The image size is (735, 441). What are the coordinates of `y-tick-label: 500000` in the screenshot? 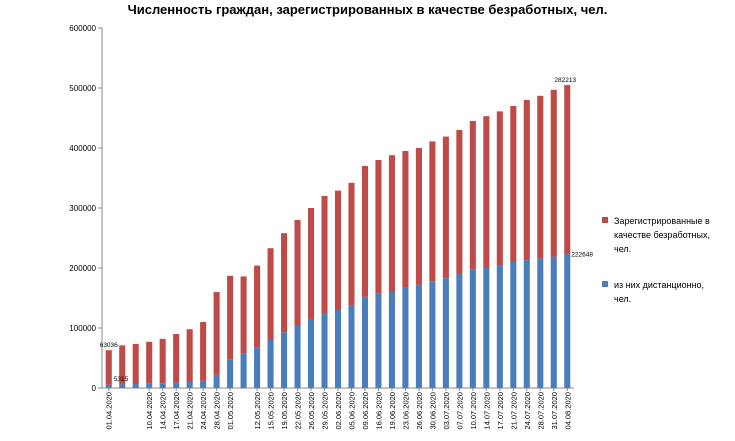 It's located at (82, 88).